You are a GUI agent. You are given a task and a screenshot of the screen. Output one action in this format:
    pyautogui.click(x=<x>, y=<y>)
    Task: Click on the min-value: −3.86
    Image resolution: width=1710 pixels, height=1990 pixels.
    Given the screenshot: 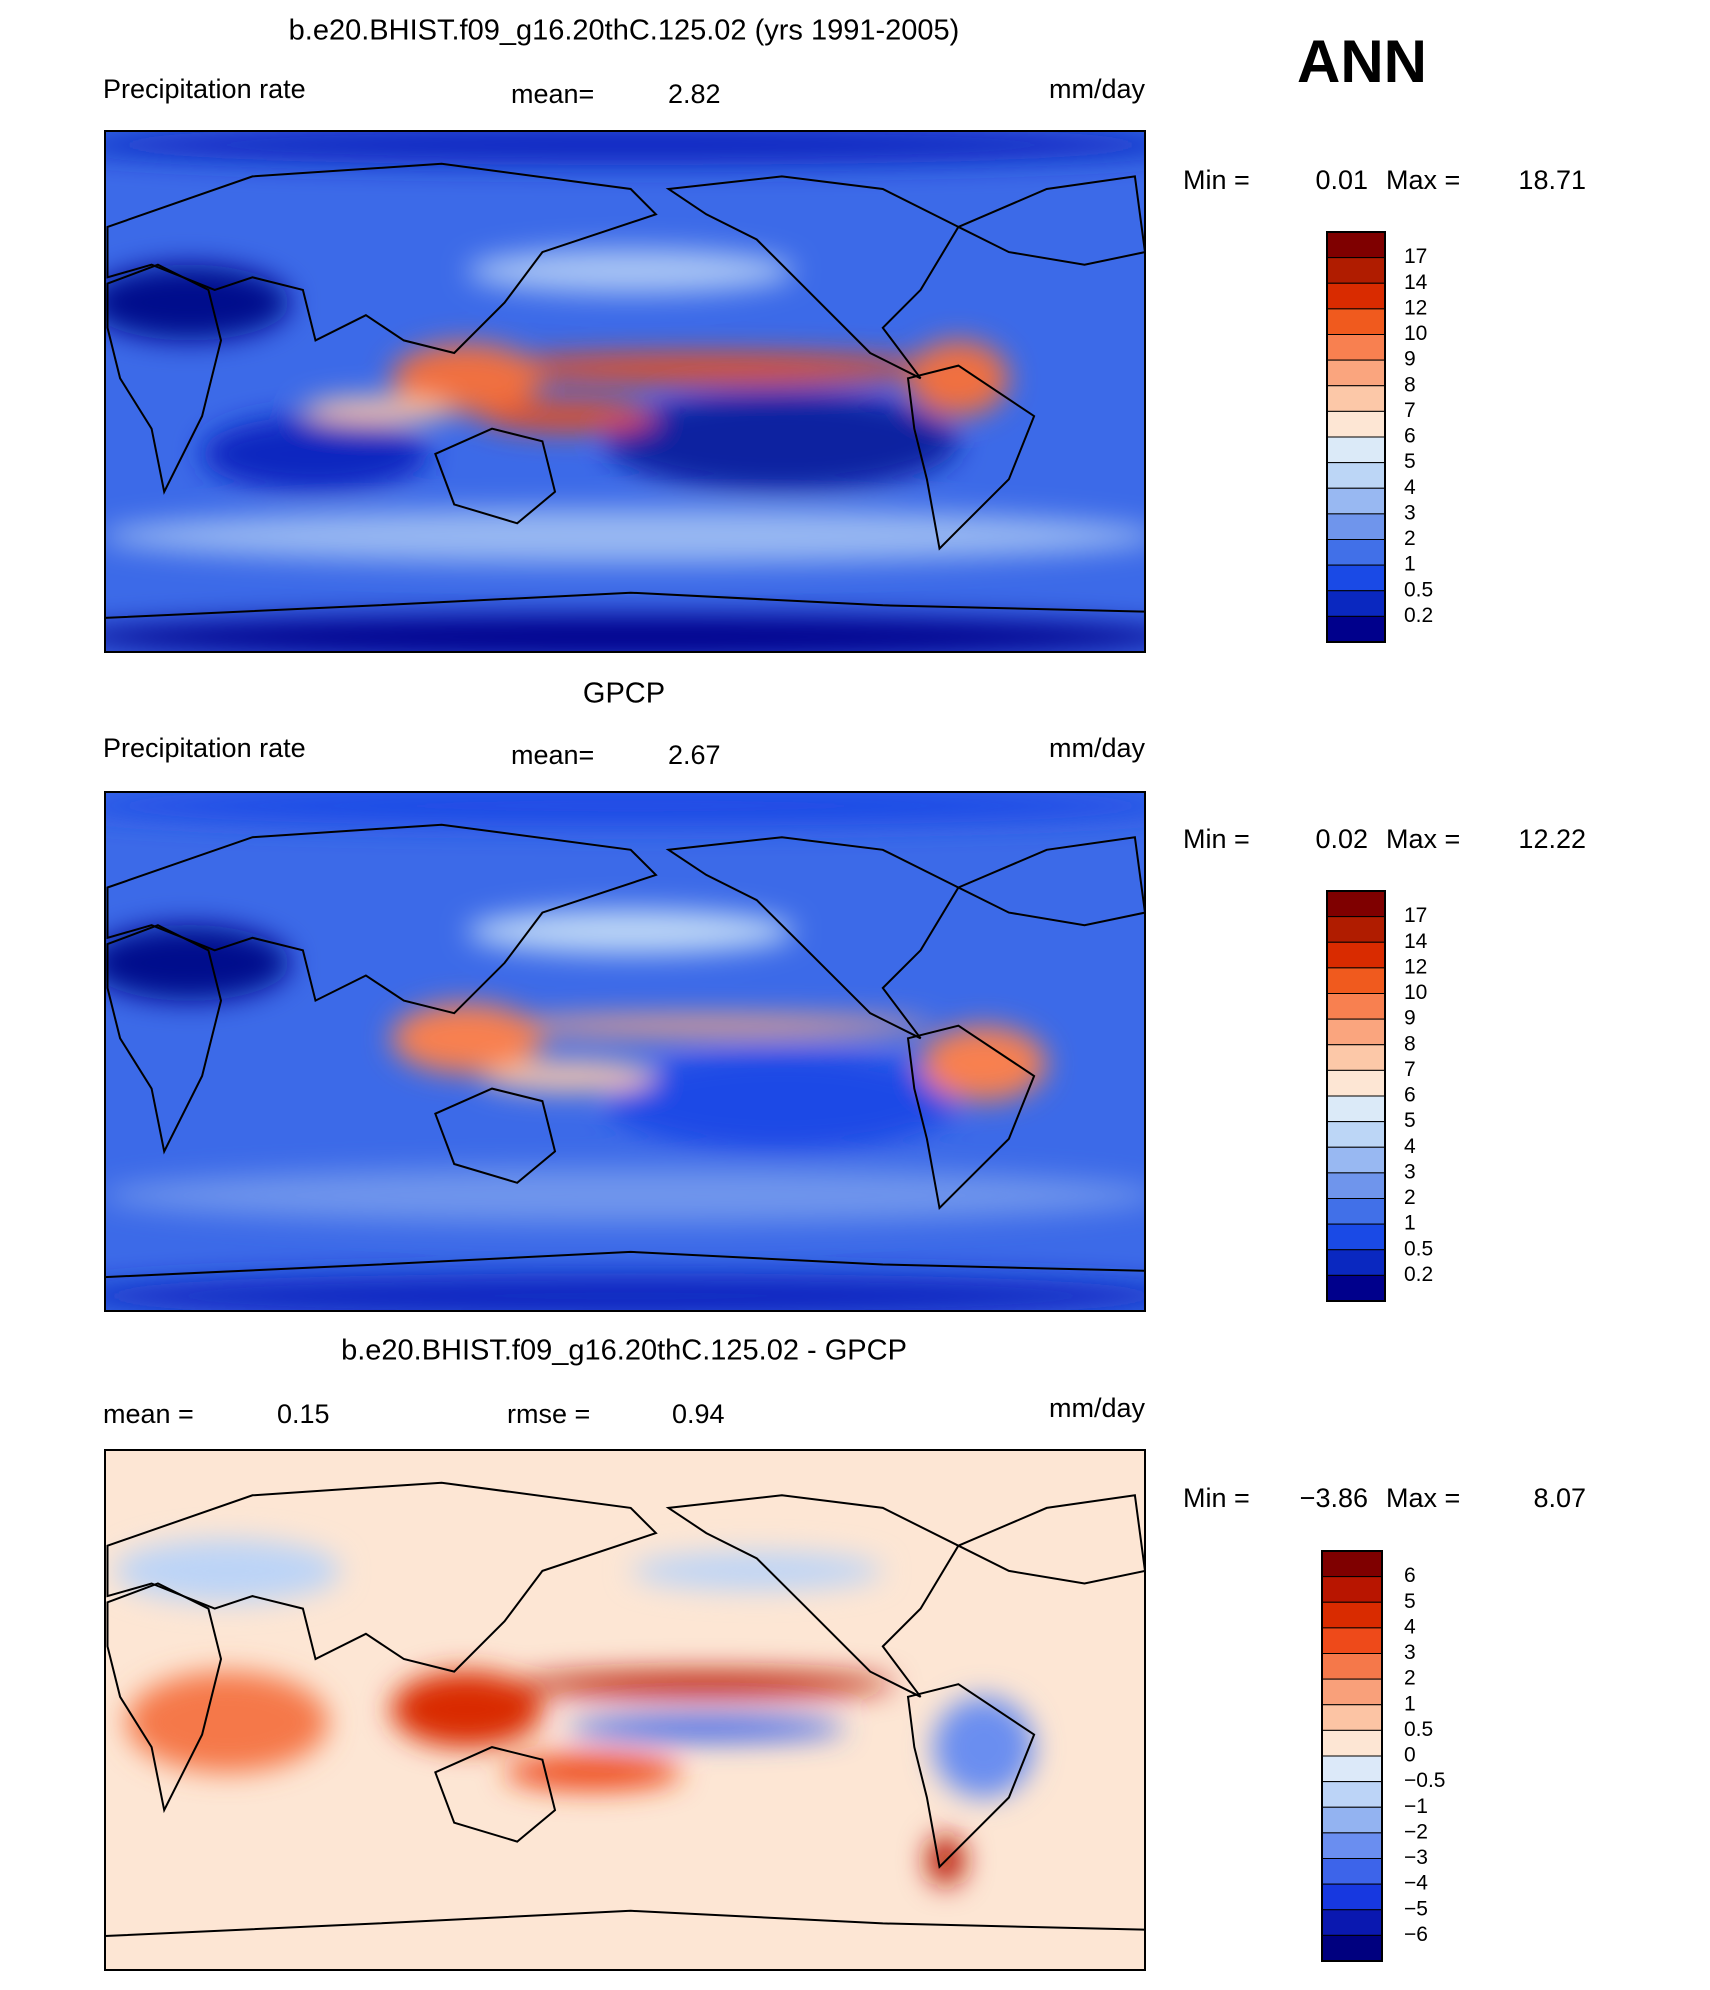 What is the action you would take?
    pyautogui.click(x=1334, y=1498)
    